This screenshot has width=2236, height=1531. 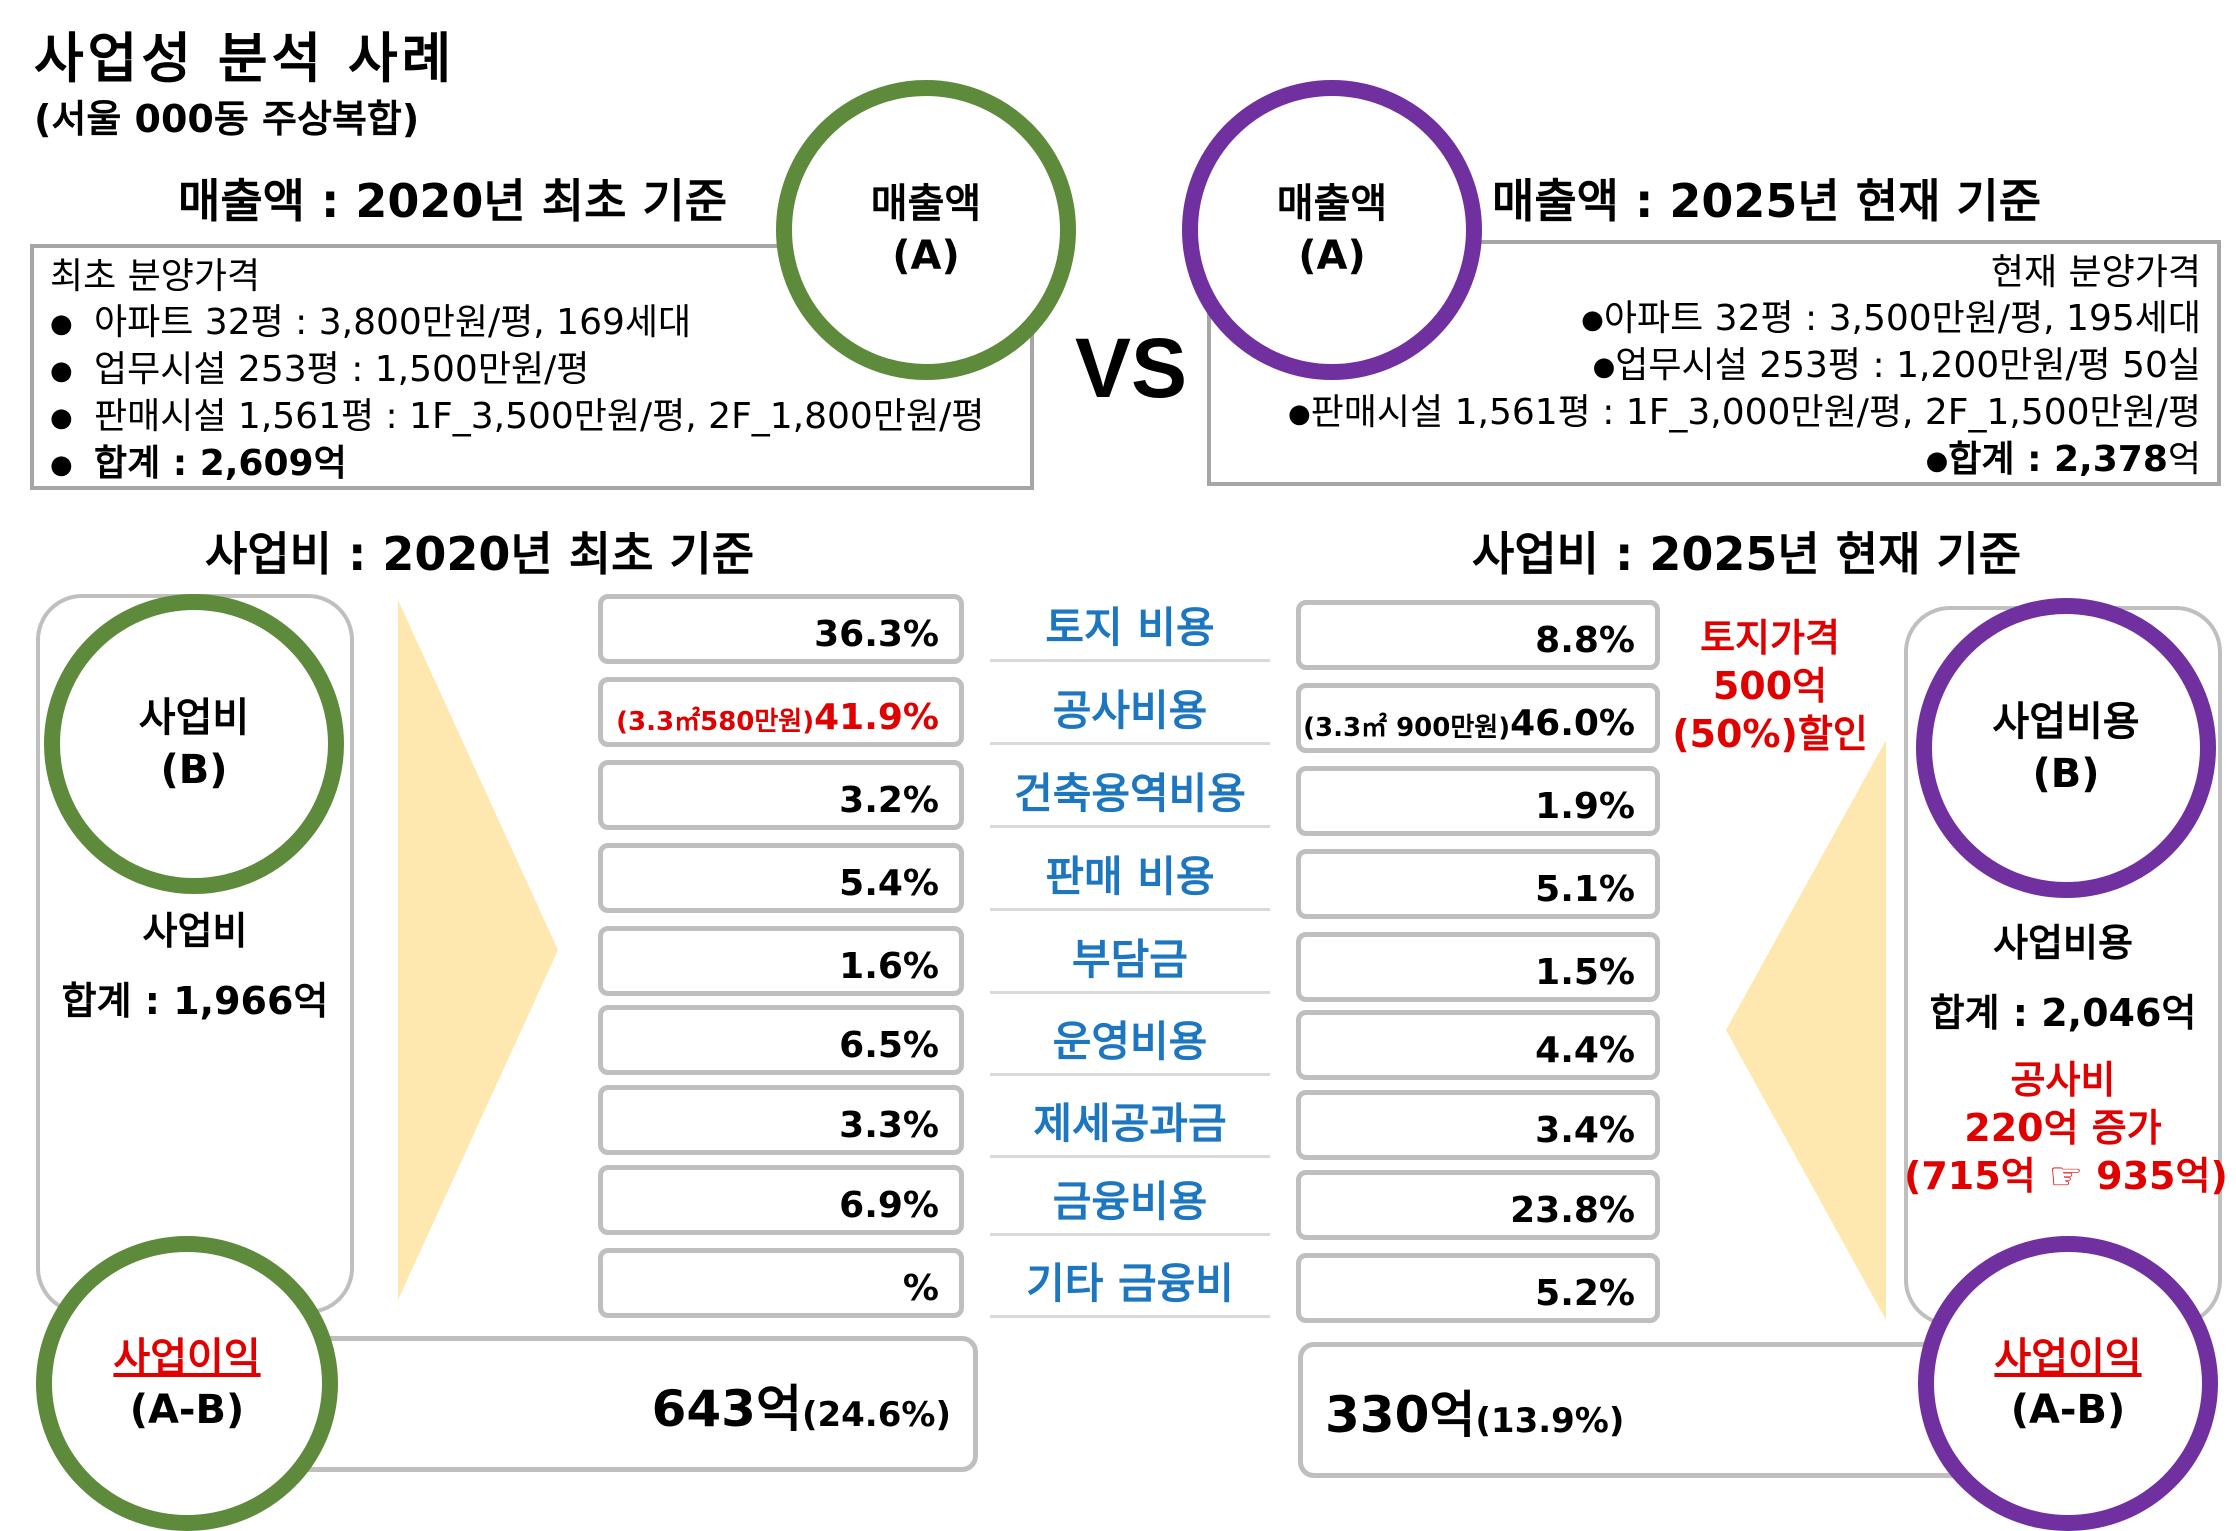 What do you see at coordinates (781, 795) in the screenshot?
I see `left-row-2: 3.2%` at bounding box center [781, 795].